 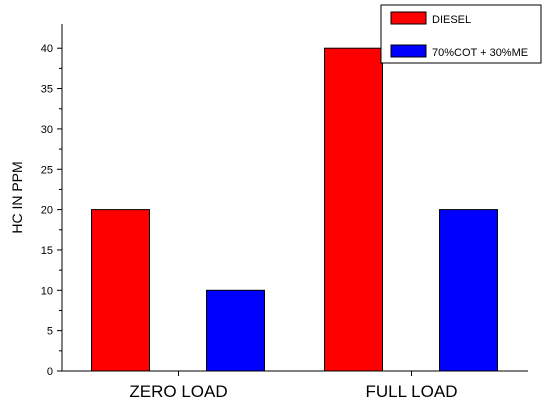 What do you see at coordinates (47, 90) in the screenshot?
I see `y-tick-label: 35` at bounding box center [47, 90].